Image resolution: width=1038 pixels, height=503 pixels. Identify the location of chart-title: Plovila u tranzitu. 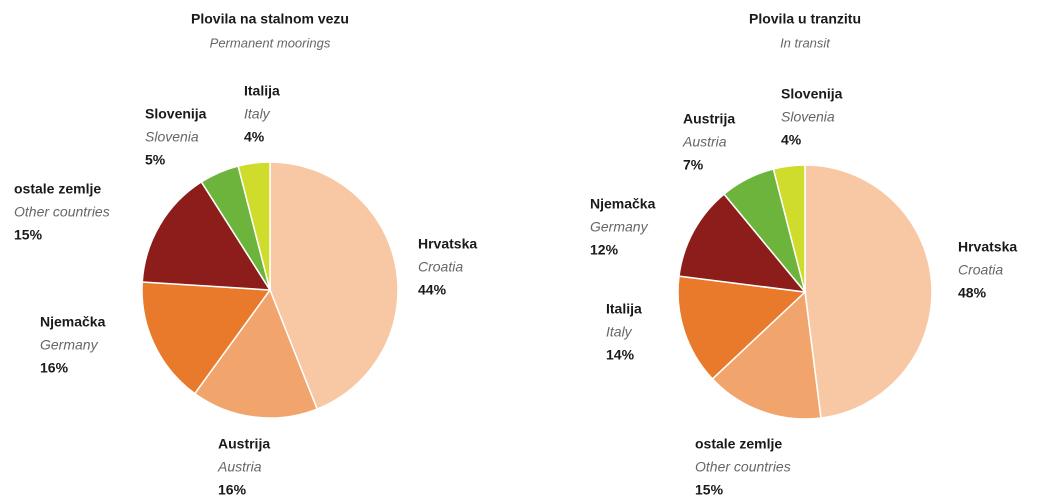
(805, 19).